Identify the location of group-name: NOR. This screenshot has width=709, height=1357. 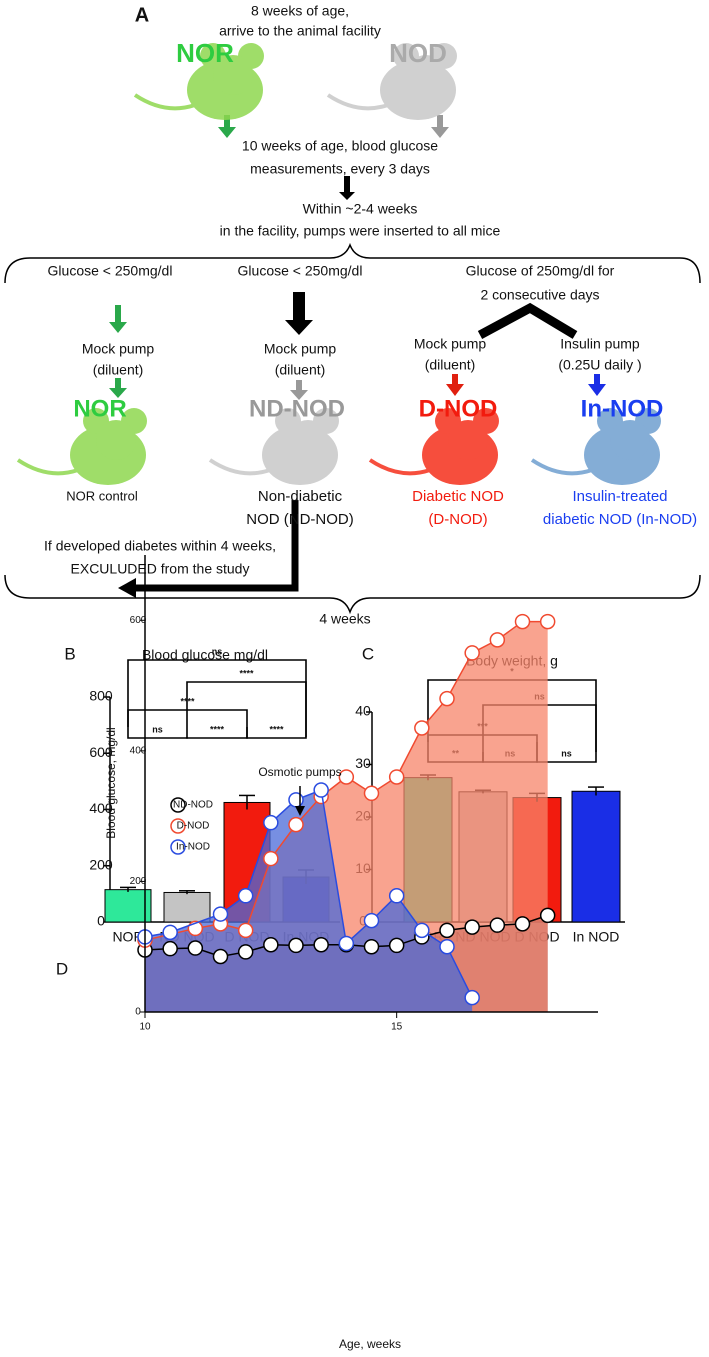
(99, 408).